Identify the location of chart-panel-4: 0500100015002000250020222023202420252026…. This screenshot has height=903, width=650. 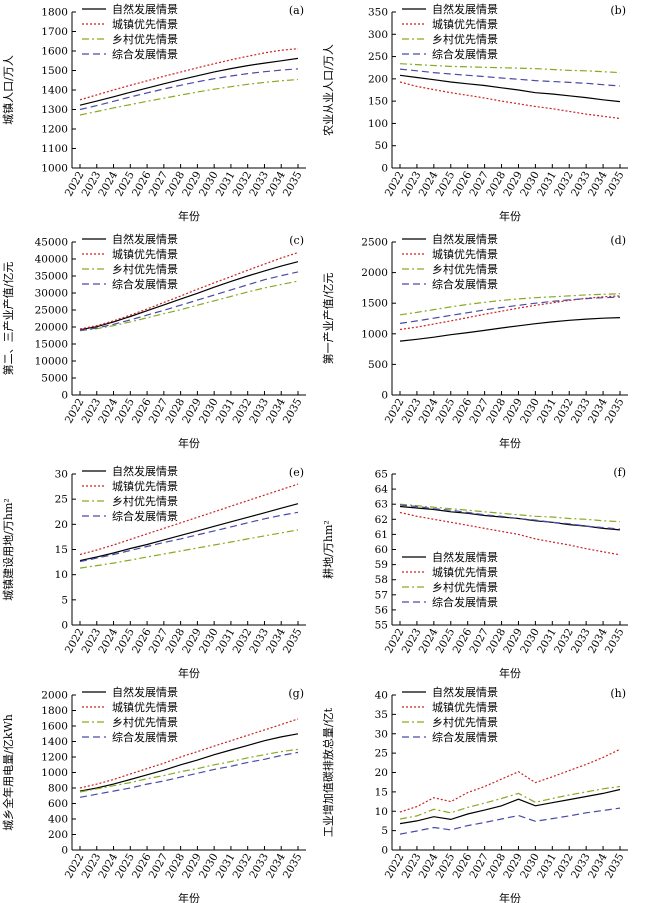
(474, 341).